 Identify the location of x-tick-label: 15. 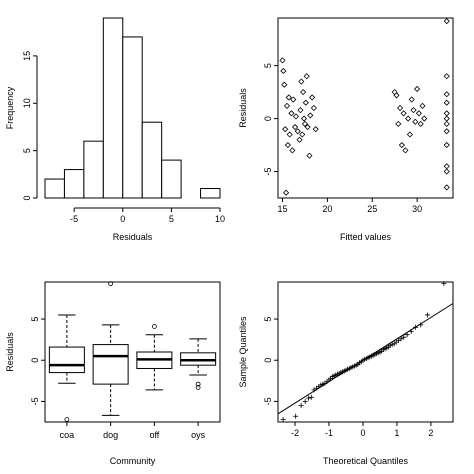
(282, 209).